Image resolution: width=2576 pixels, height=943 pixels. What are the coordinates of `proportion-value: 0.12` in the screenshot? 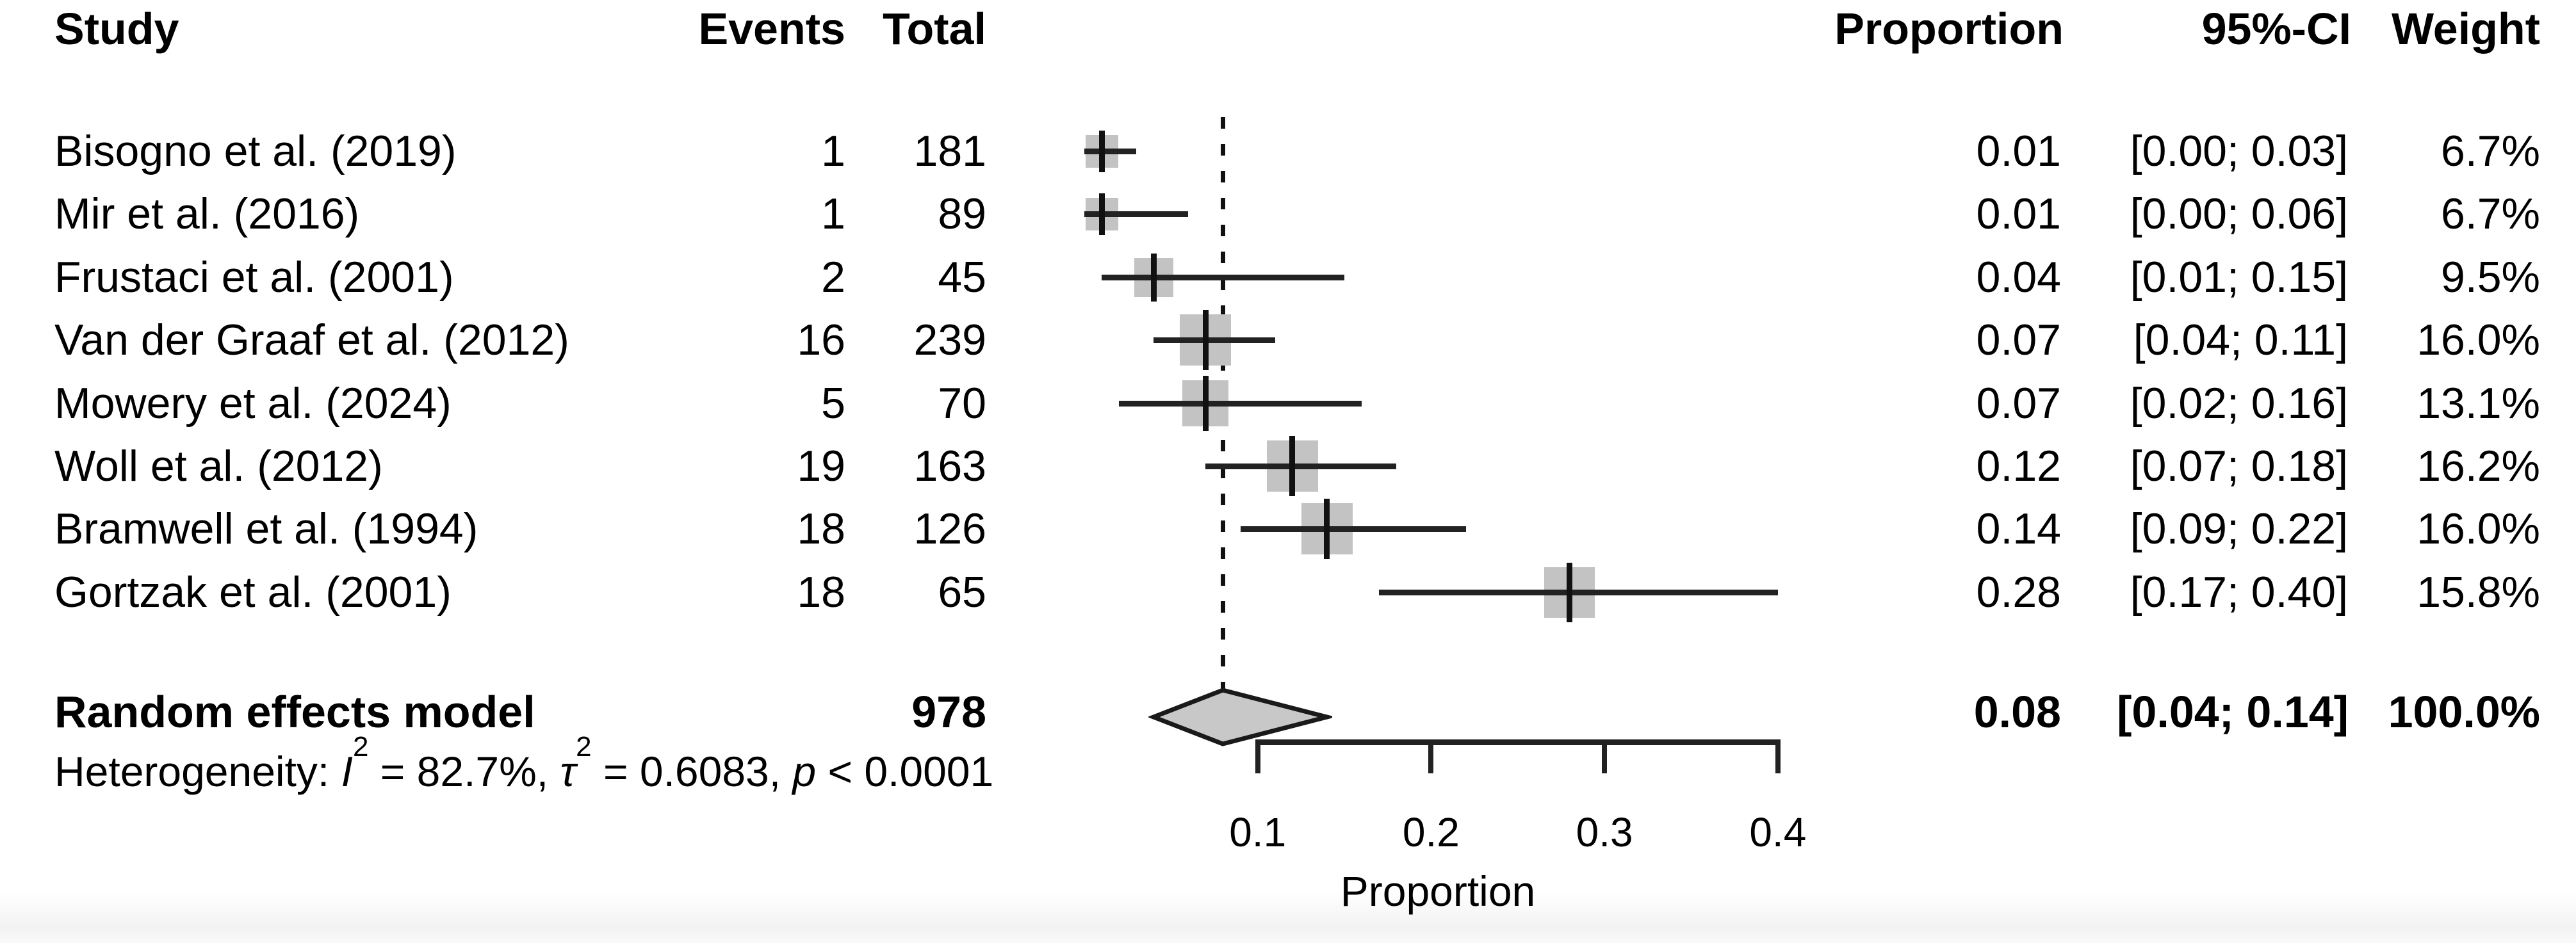 It's located at (2018, 466).